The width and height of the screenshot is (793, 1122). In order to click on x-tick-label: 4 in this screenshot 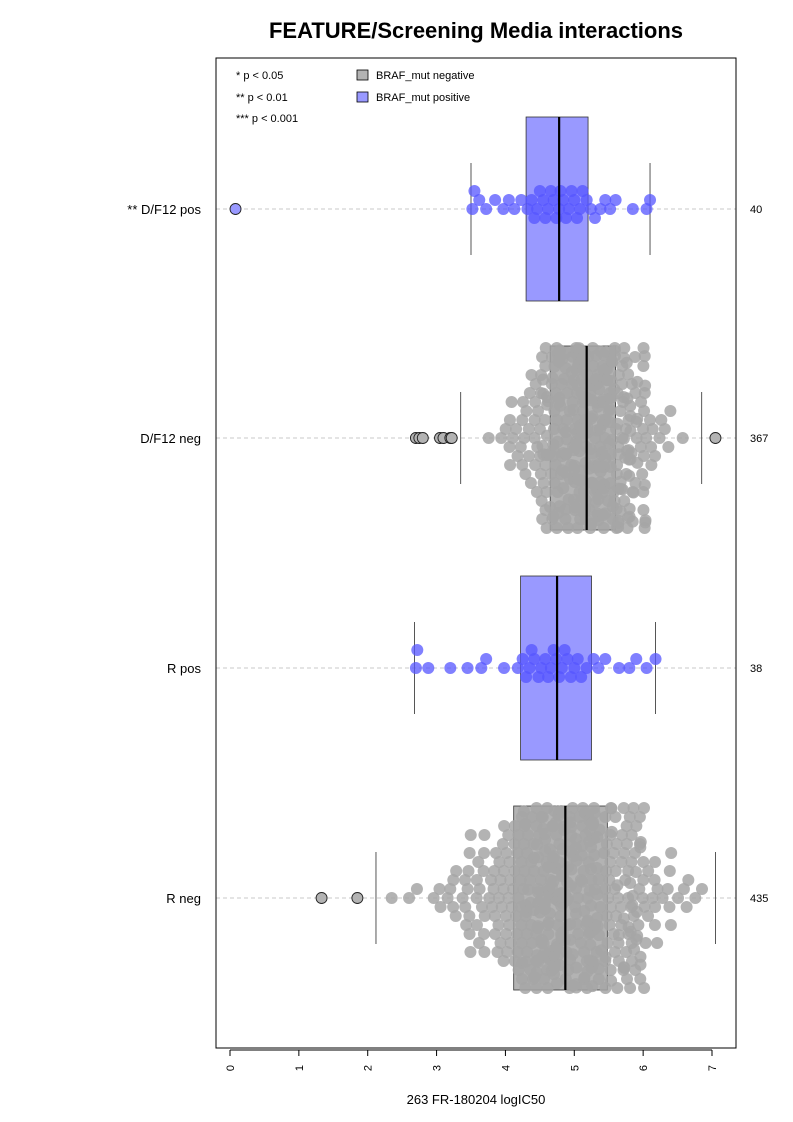, I will do `click(506, 1068)`.